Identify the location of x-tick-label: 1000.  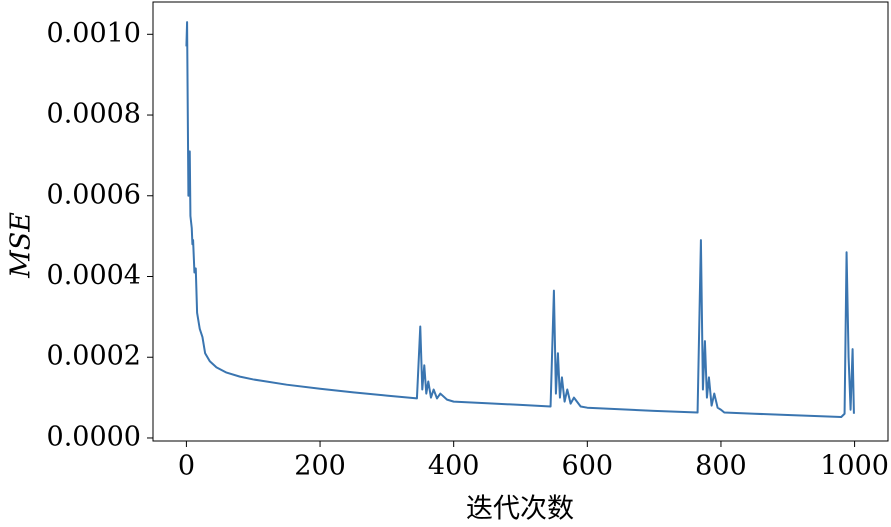
(854, 466).